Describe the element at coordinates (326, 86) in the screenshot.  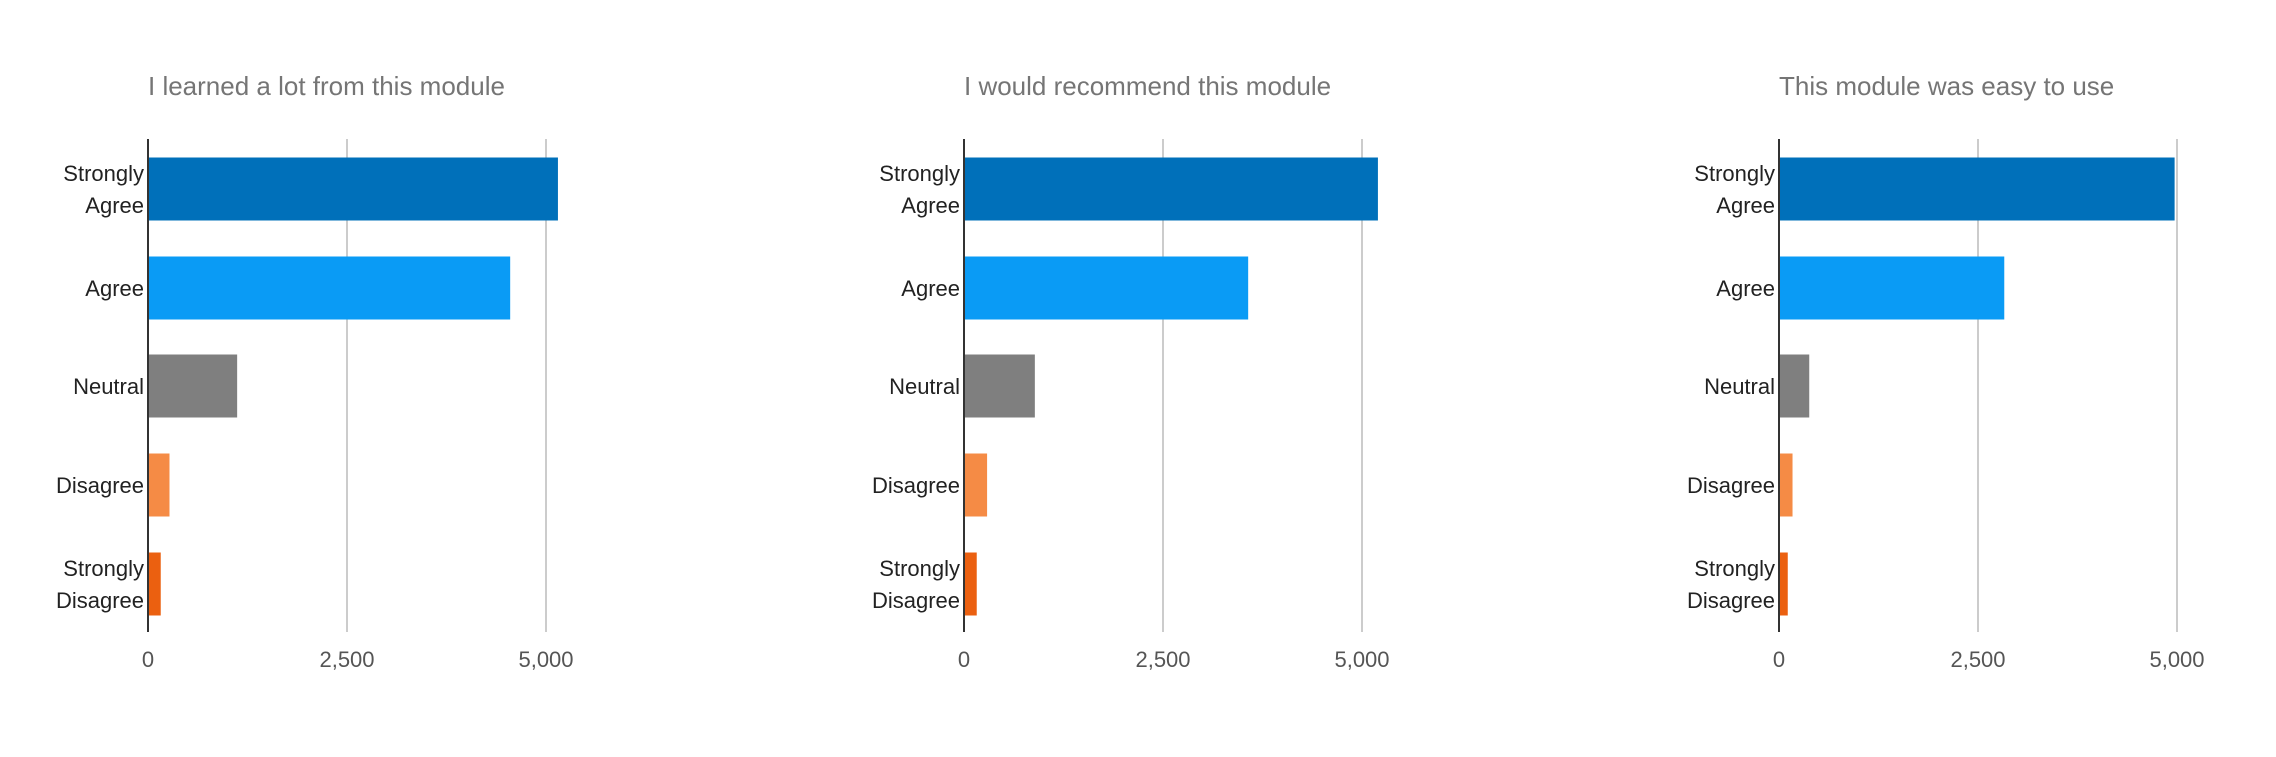
I see `chart-title: I learned a lot from this module` at that location.